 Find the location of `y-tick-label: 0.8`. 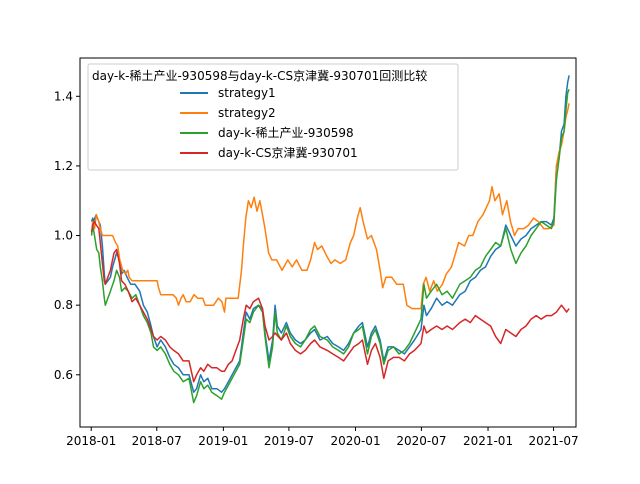

y-tick-label: 0.8 is located at coordinates (63, 305).